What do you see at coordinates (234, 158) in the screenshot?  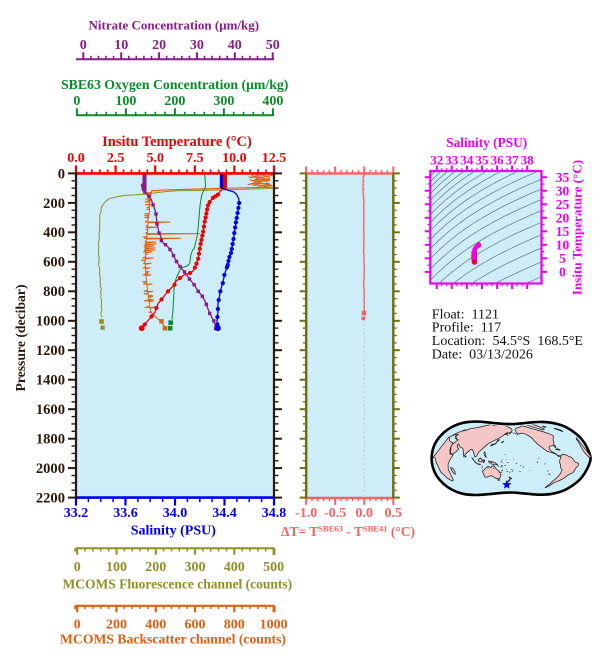 I see `svg-text: 10.0` at bounding box center [234, 158].